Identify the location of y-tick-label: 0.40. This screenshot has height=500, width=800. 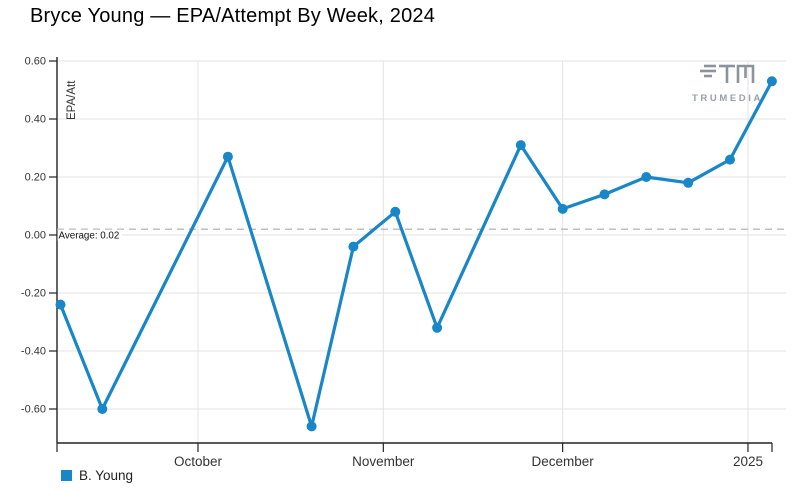
(35, 120).